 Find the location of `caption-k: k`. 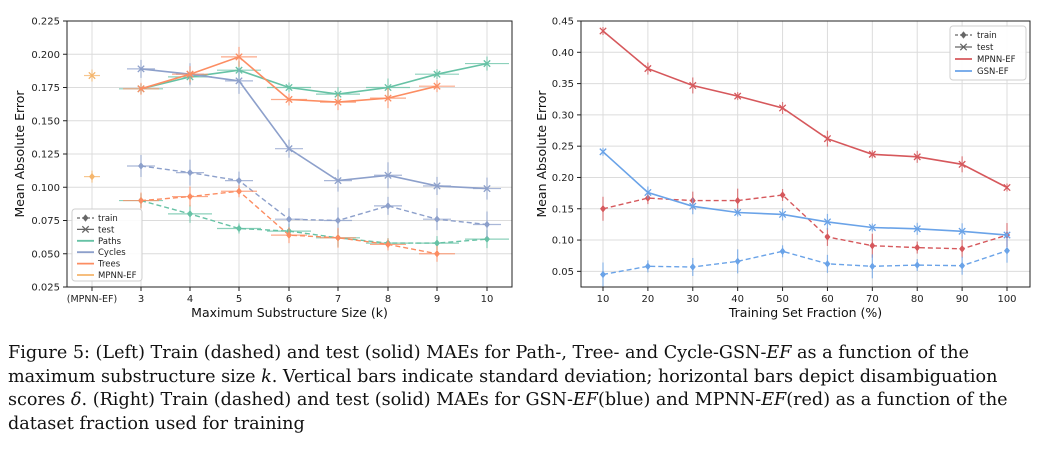

caption-k: k is located at coordinates (266, 376).